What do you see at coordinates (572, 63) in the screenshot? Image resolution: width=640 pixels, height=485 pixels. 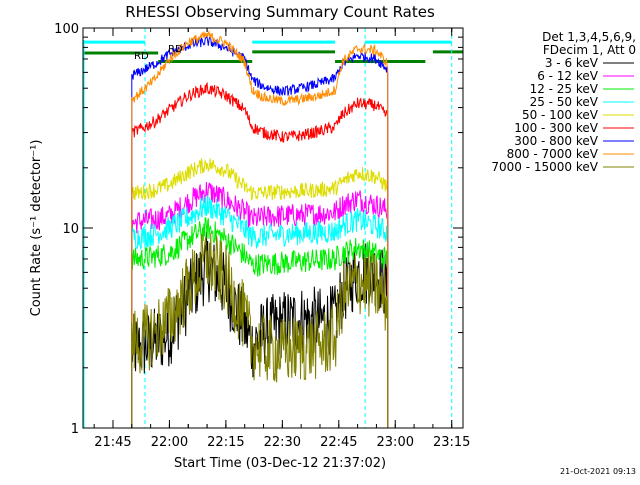 I see `legend-label-0: 3 - 6 keV` at bounding box center [572, 63].